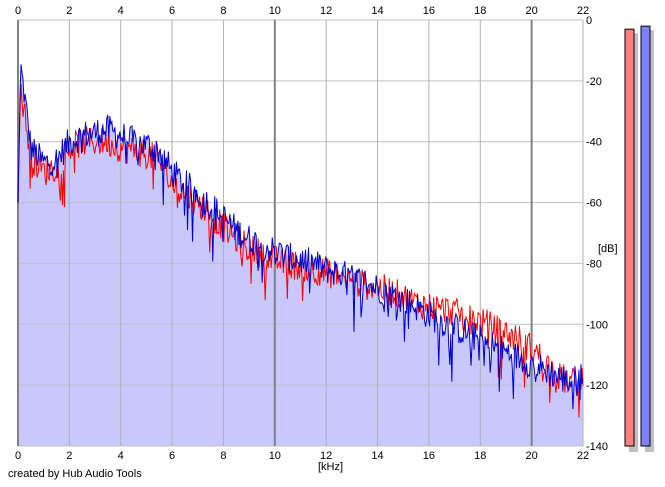  Describe the element at coordinates (18, 11) in the screenshot. I see `x-tick-label-top: 0` at that location.